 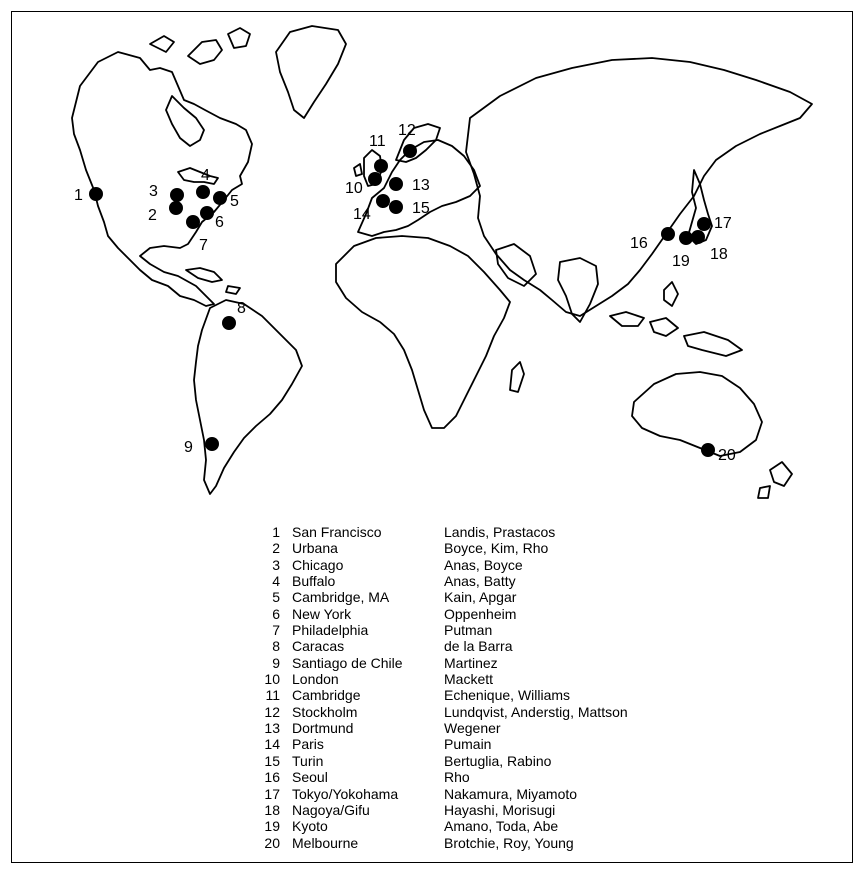 What do you see at coordinates (507, 695) in the screenshot?
I see `legend-researchers: Echenique, Williams` at bounding box center [507, 695].